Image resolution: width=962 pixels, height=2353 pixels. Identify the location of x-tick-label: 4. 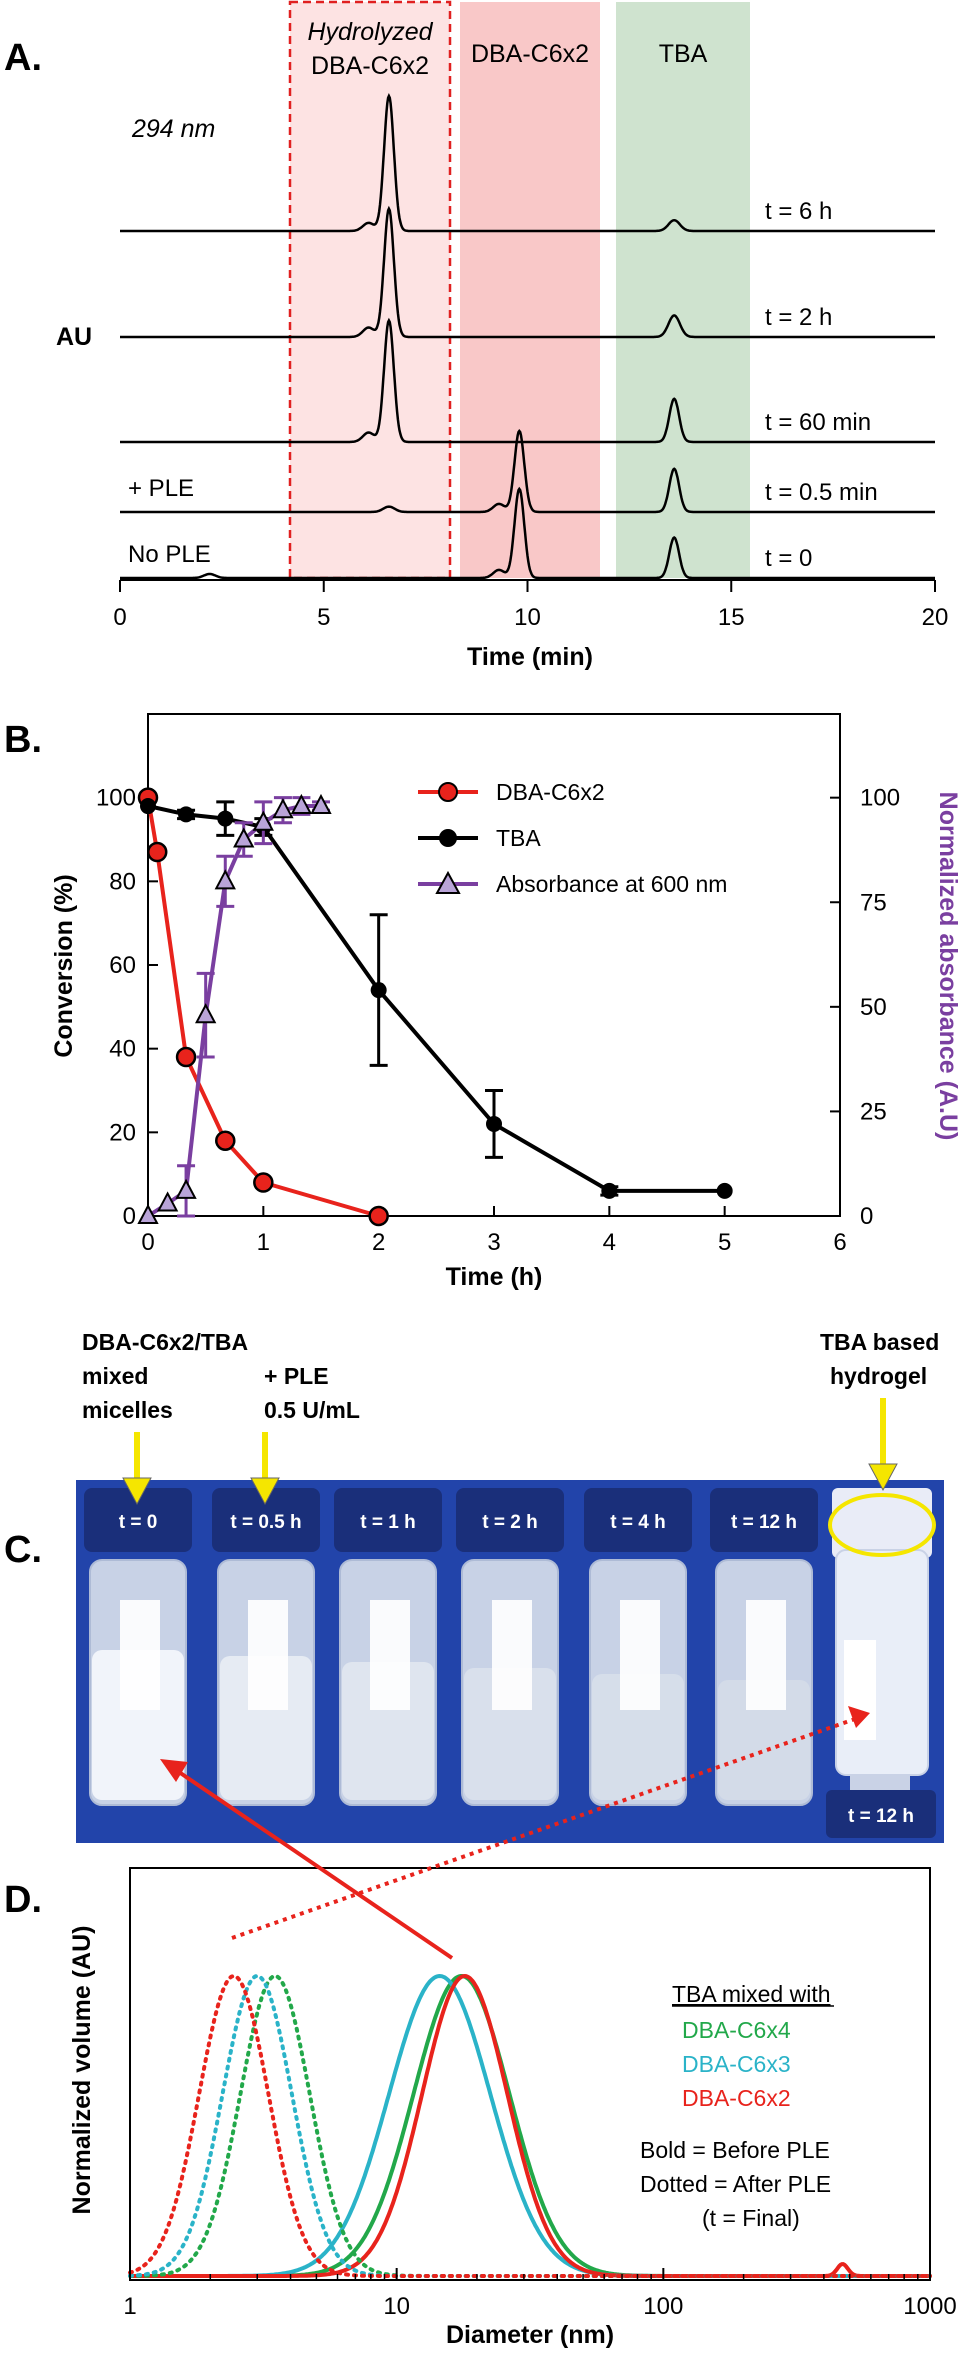
(609, 1242).